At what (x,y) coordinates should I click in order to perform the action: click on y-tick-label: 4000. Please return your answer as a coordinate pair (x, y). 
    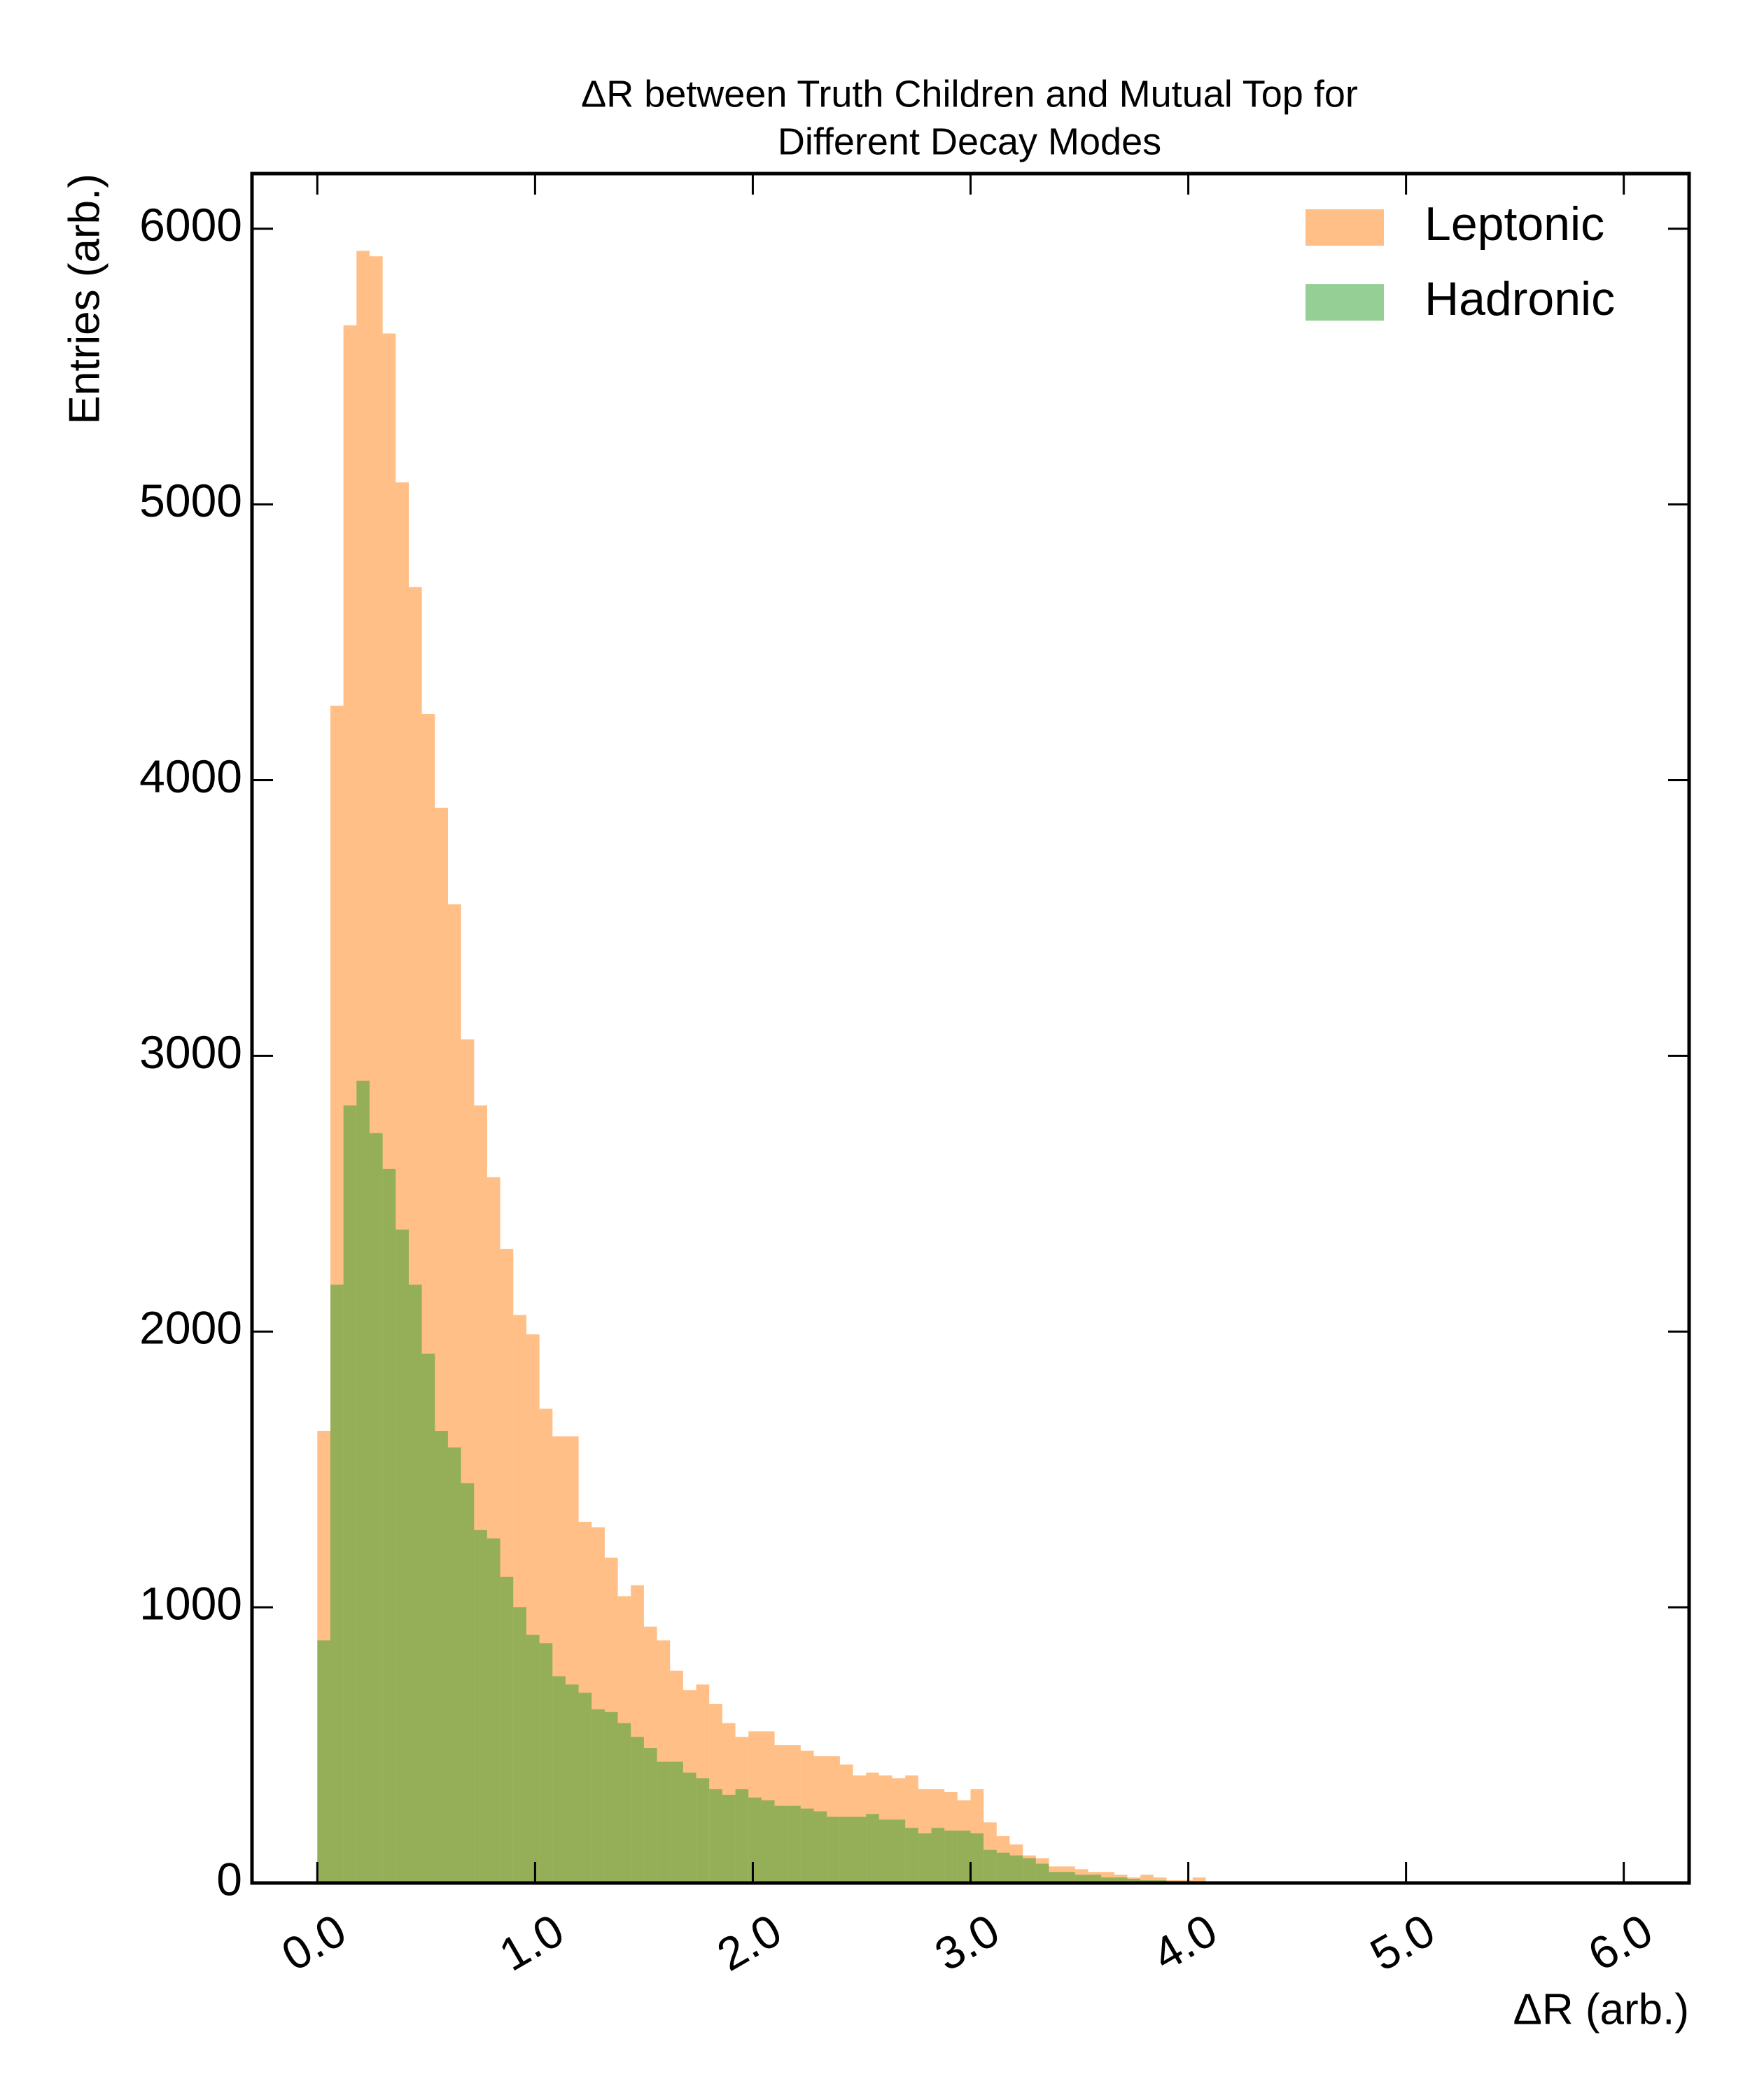
    Looking at the image, I should click on (190, 776).